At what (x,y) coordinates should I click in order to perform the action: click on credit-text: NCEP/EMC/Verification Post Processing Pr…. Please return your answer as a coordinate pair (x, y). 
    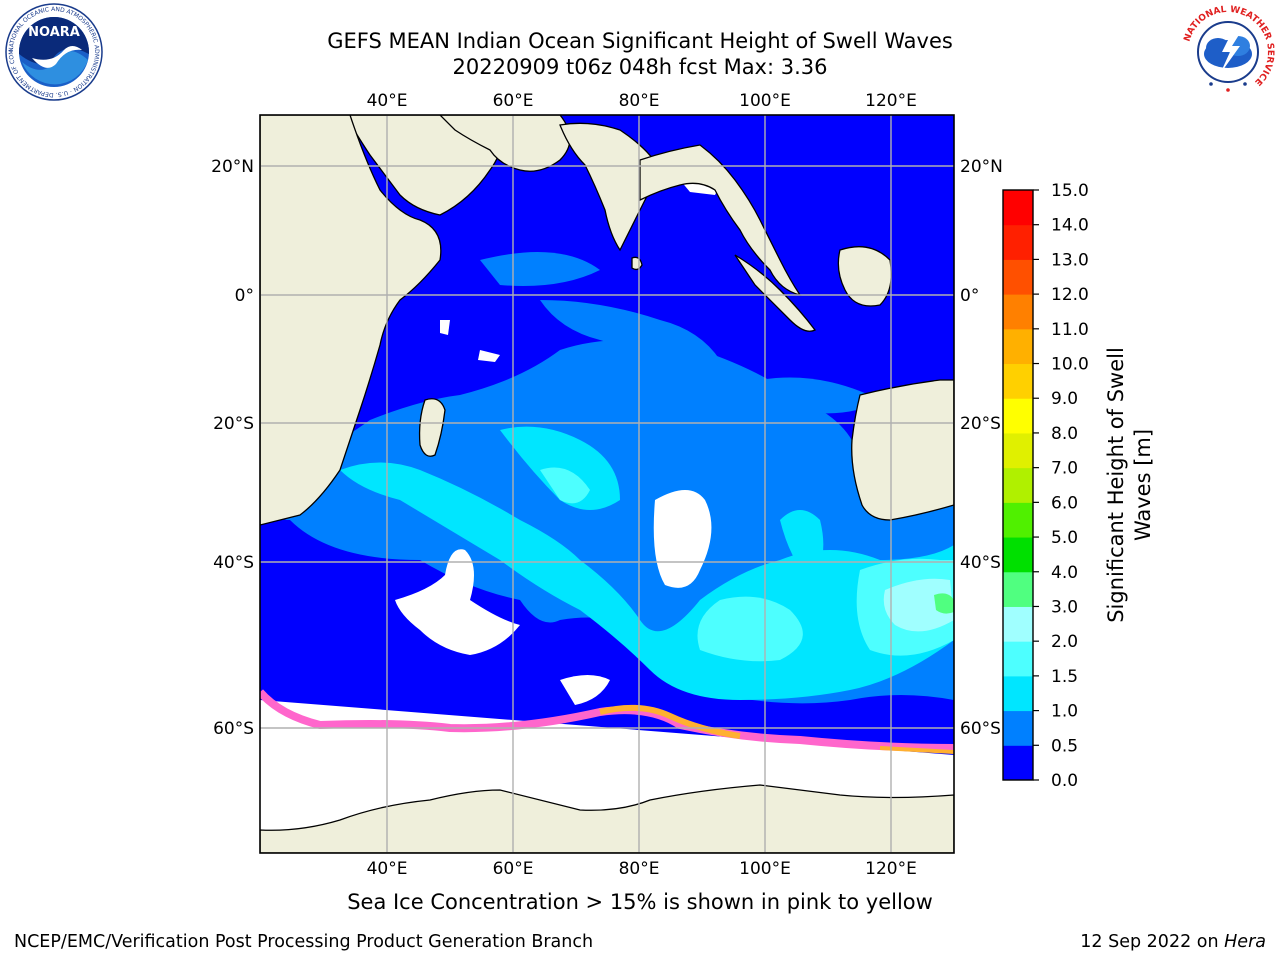
    Looking at the image, I should click on (304, 942).